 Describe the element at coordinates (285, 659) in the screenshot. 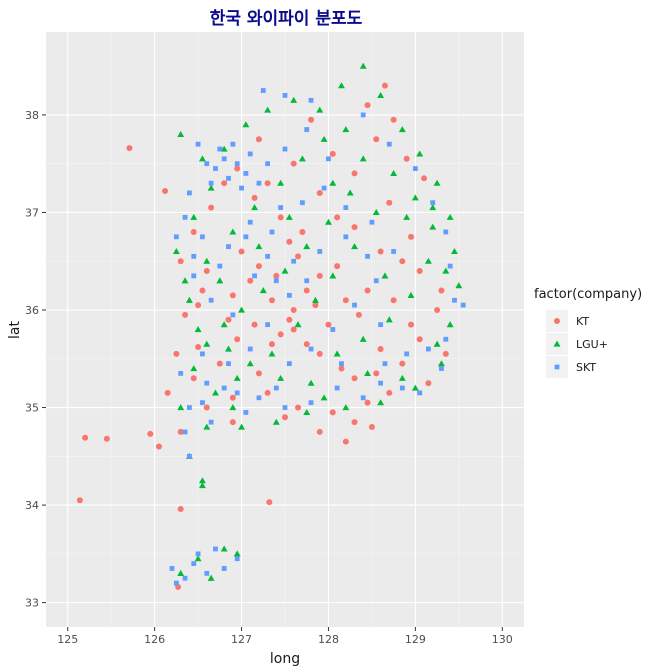

I see `x-axis-title: long` at that location.